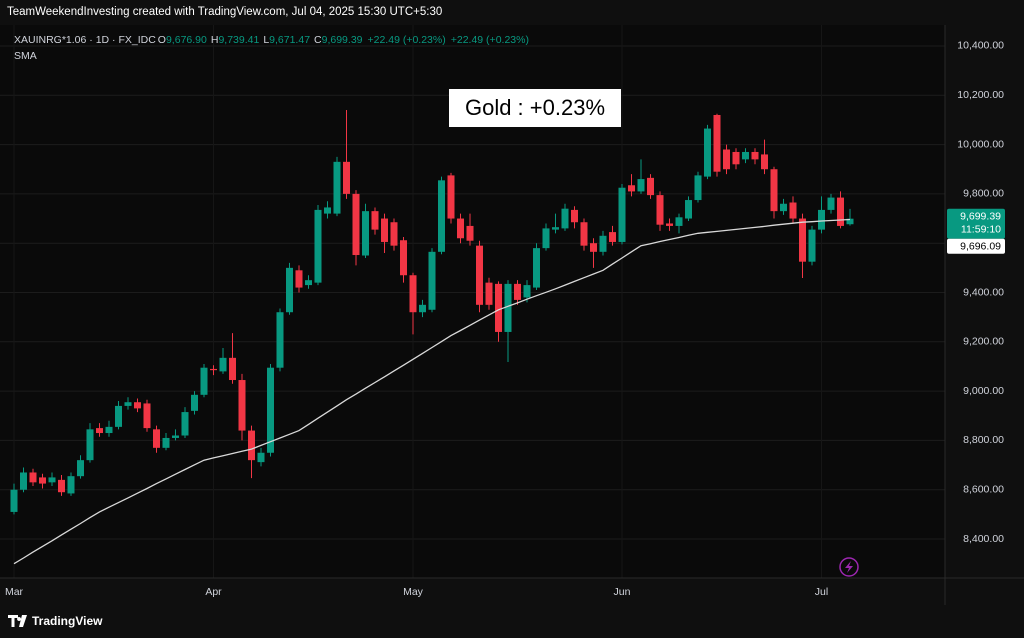 The width and height of the screenshot is (1024, 638). What do you see at coordinates (980, 246) in the screenshot?
I see `sma-tag-label: 9,696.09` at bounding box center [980, 246].